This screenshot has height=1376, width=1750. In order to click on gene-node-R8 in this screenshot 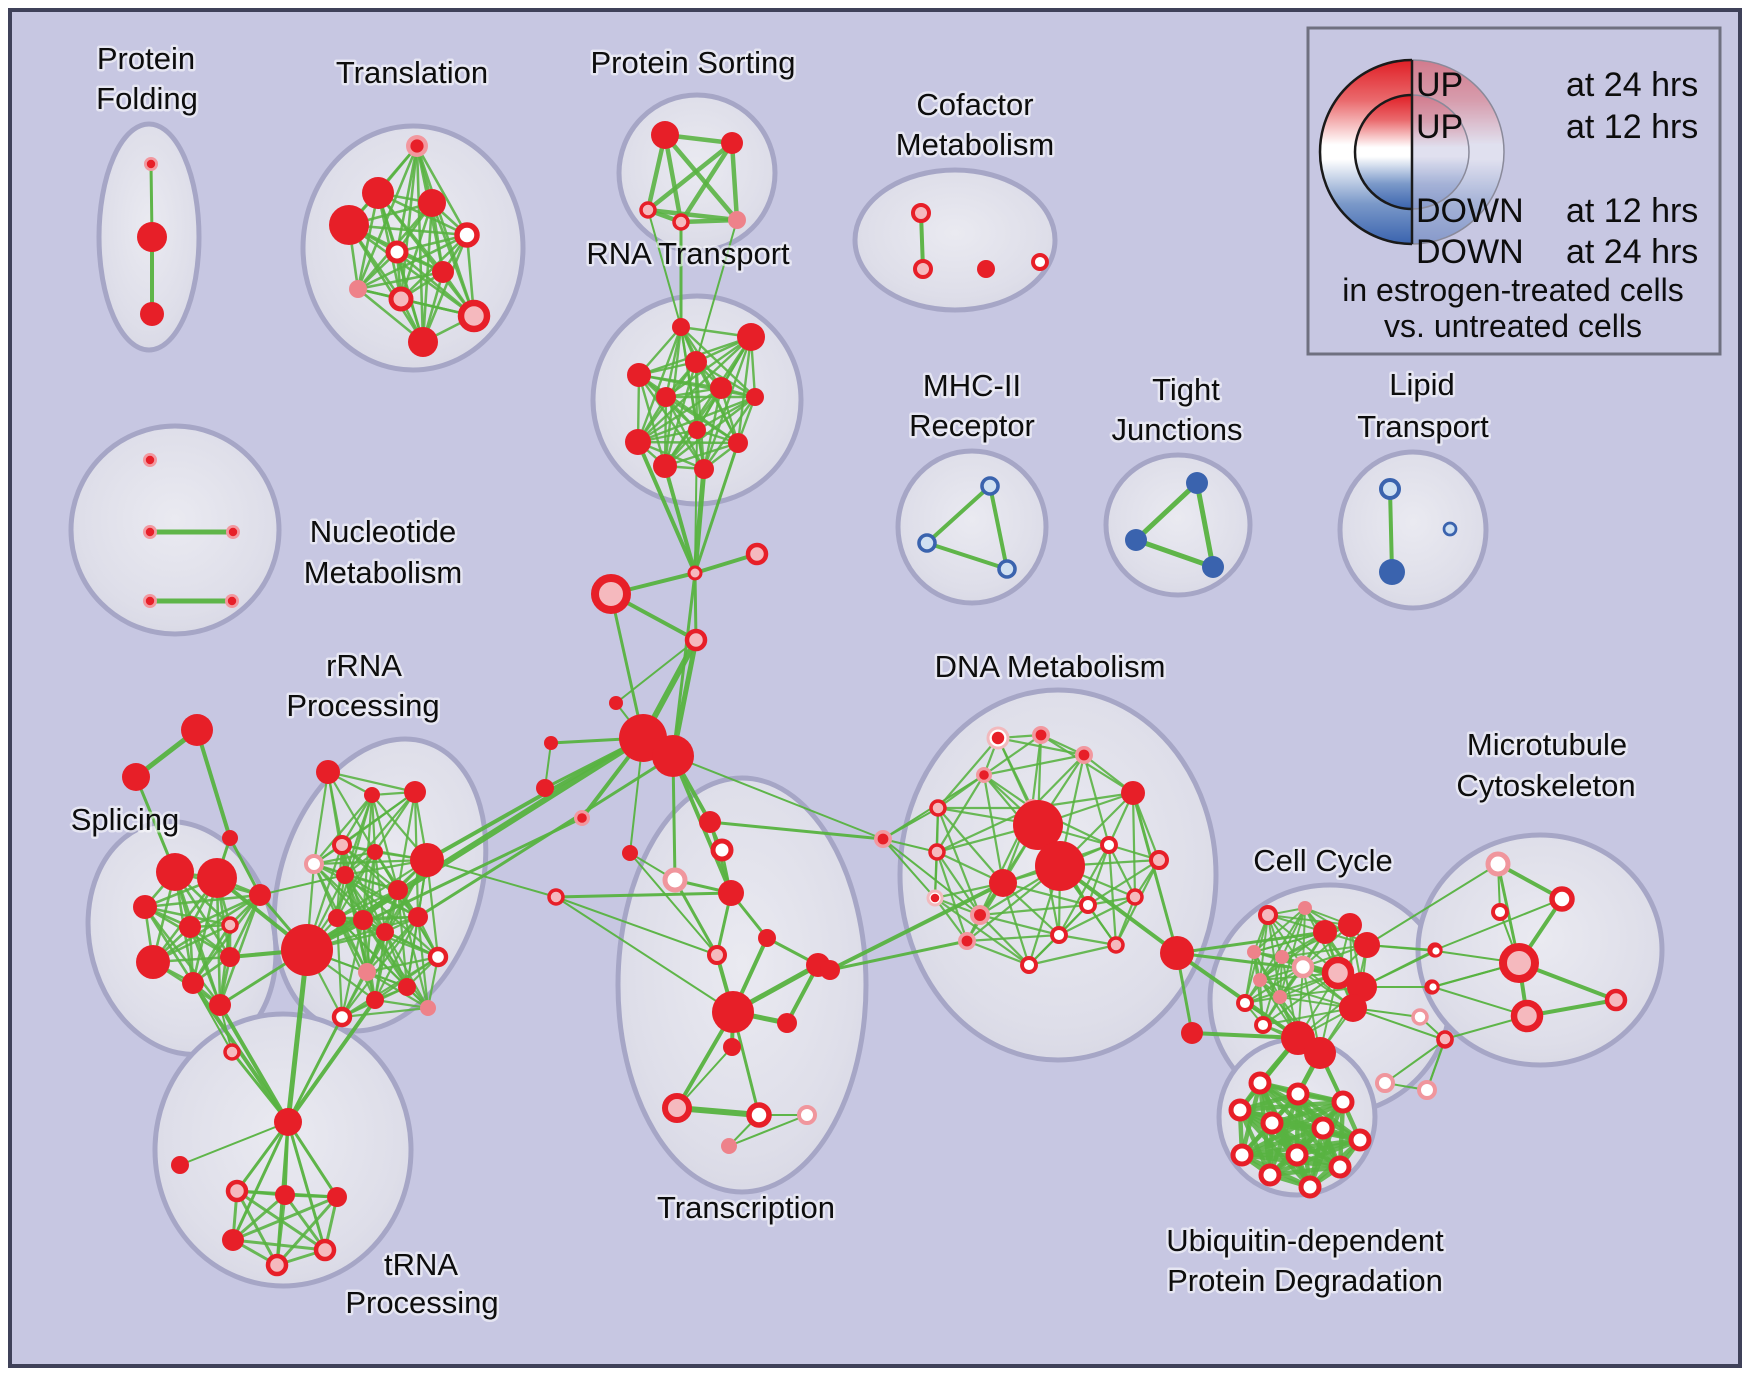, I will do `click(398, 890)`.